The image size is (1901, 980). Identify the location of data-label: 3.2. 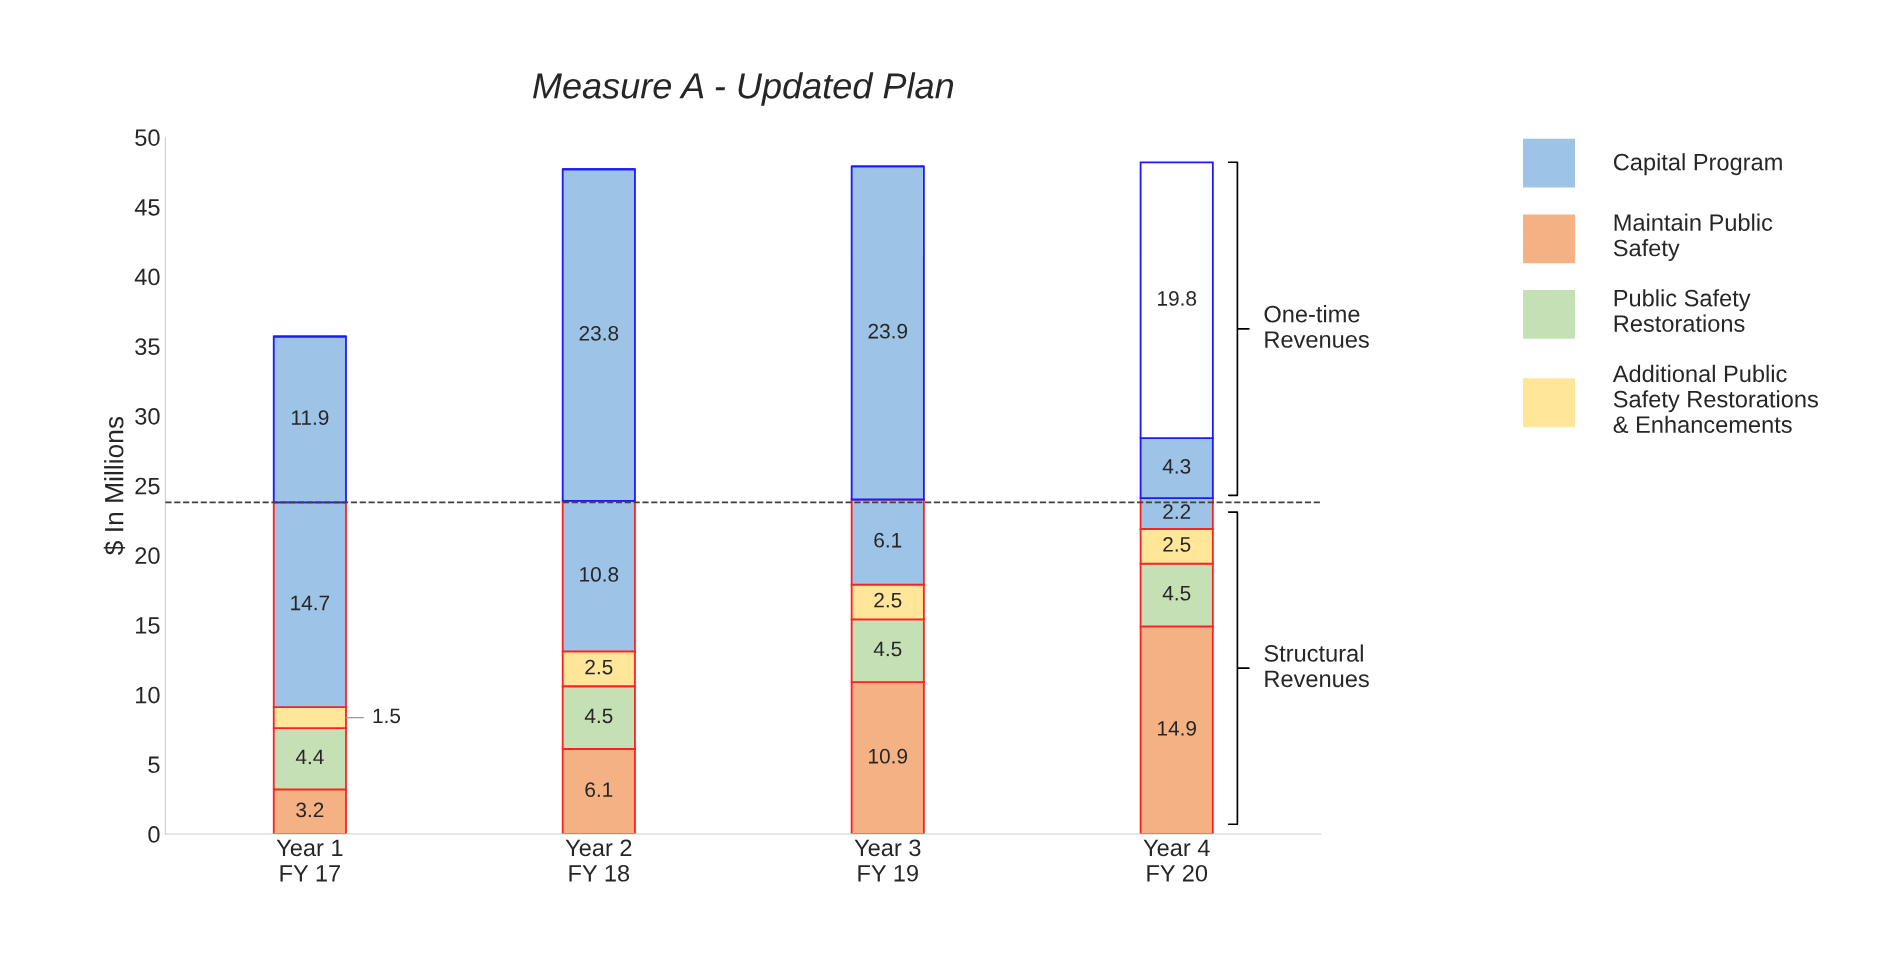
(310, 810).